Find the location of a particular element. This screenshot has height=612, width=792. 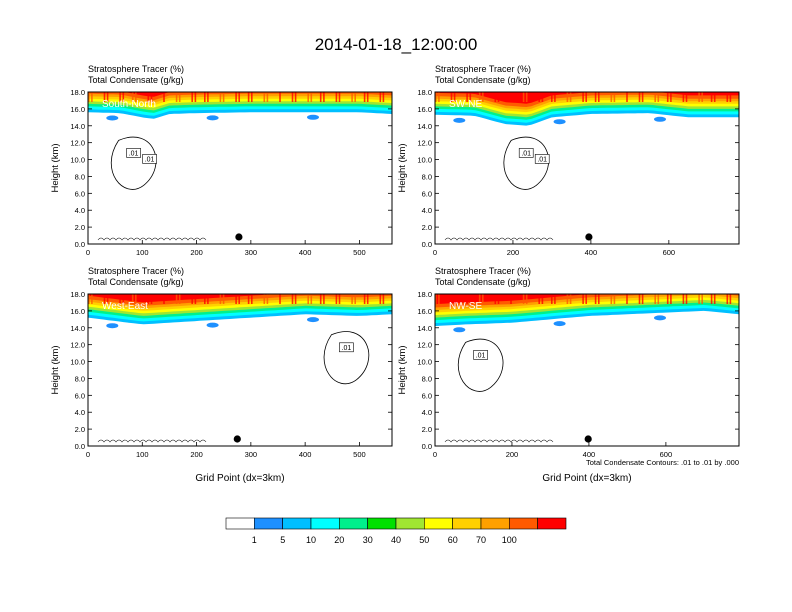

x-tick-label: 300 is located at coordinates (251, 454).